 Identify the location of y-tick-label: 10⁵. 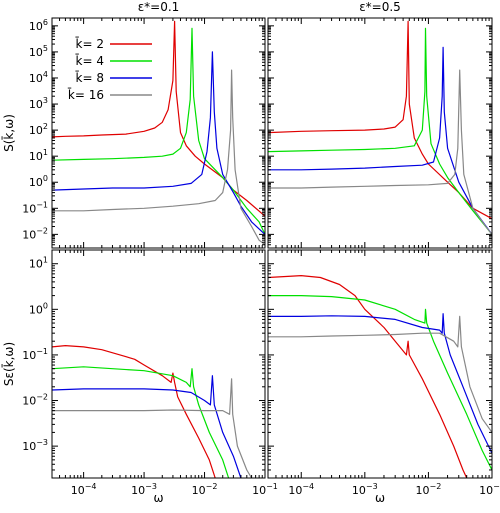
(38, 51).